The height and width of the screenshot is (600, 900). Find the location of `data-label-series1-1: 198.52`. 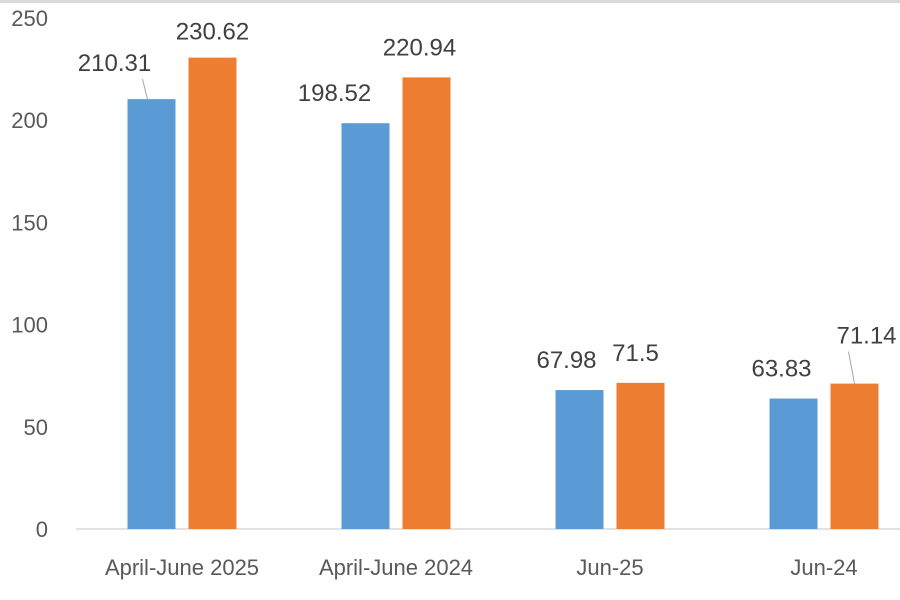

data-label-series1-1: 198.52 is located at coordinates (334, 93).